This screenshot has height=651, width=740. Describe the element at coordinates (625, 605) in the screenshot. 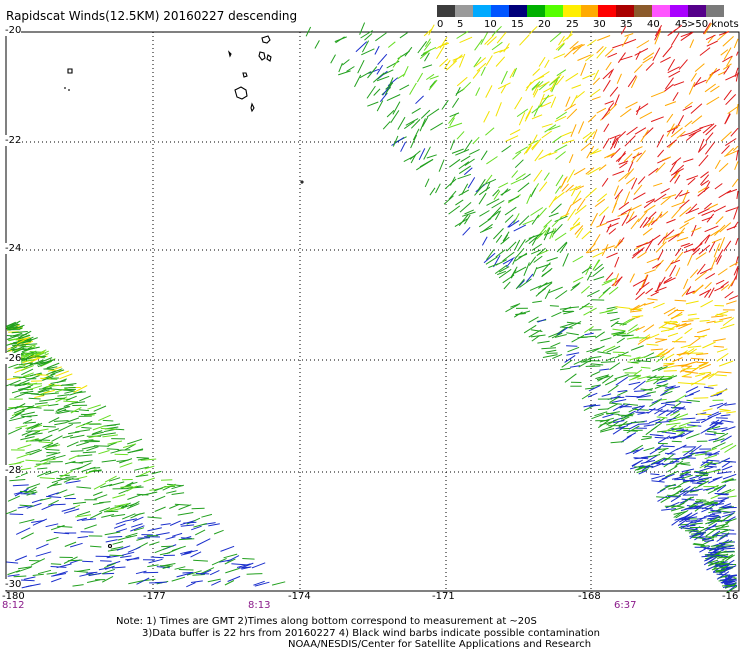

I see `time-label: 6:37` at that location.